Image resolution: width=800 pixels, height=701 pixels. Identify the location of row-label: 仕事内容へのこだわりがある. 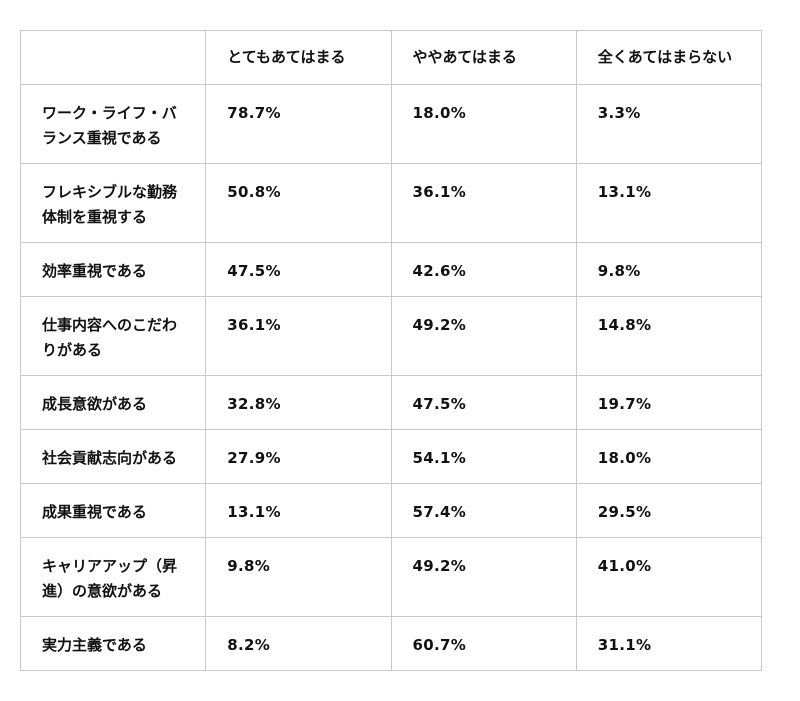
(113, 336).